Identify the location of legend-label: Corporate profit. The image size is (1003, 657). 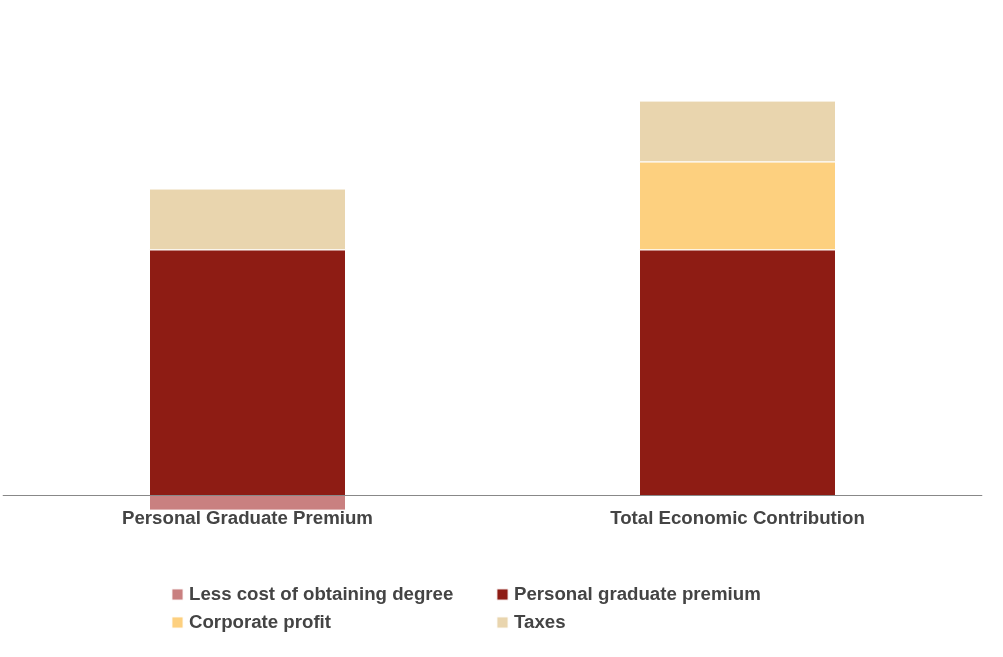
(260, 622).